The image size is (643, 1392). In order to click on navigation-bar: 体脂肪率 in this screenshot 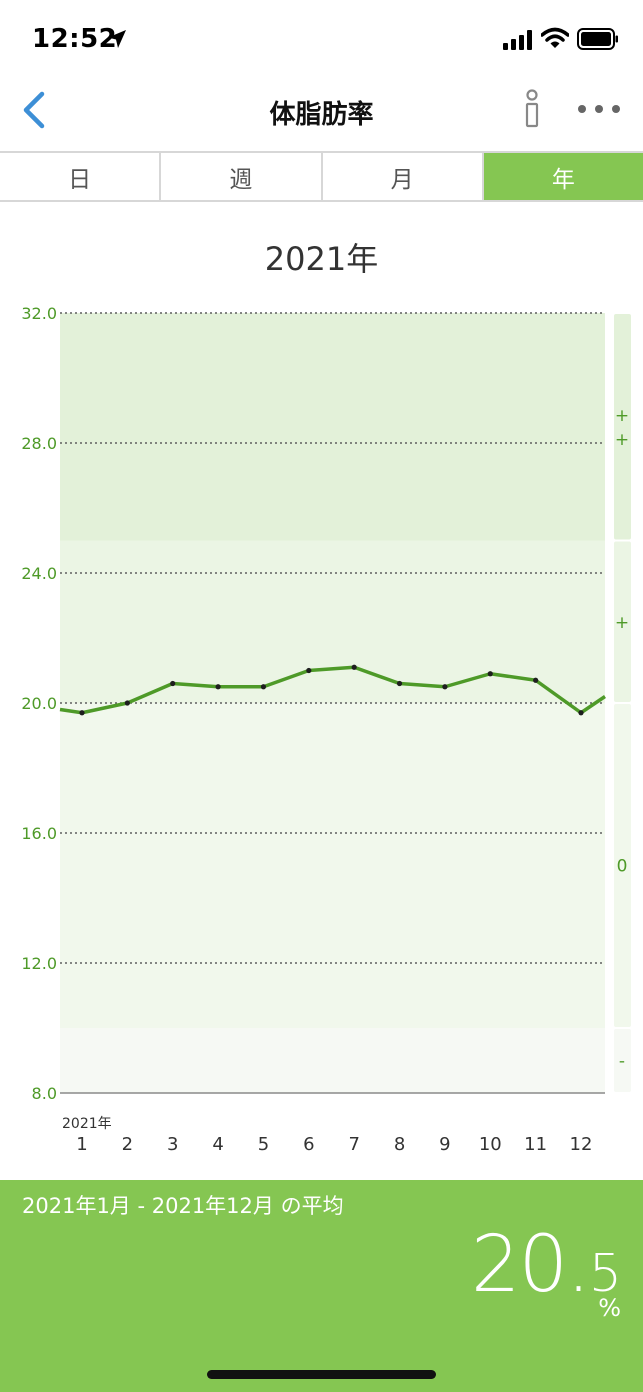, I will do `click(321, 115)`.